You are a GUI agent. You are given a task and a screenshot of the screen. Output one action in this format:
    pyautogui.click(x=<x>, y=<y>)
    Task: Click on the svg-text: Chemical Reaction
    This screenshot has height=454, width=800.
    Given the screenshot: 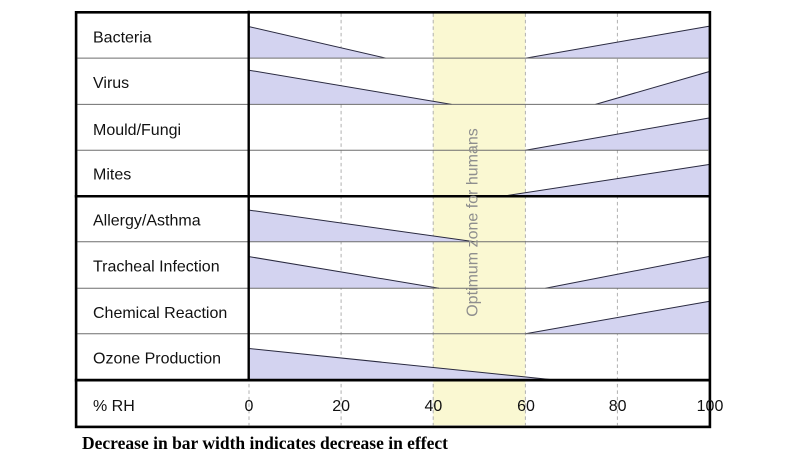 What is the action you would take?
    pyautogui.click(x=160, y=313)
    